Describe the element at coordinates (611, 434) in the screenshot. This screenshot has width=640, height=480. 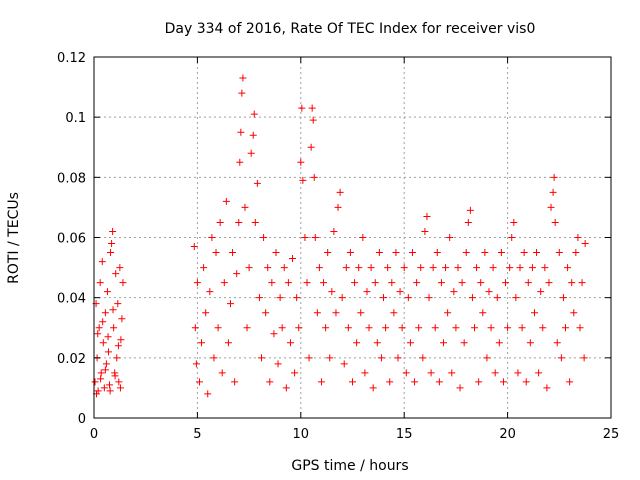
I see `x-tick-label: 25` at that location.